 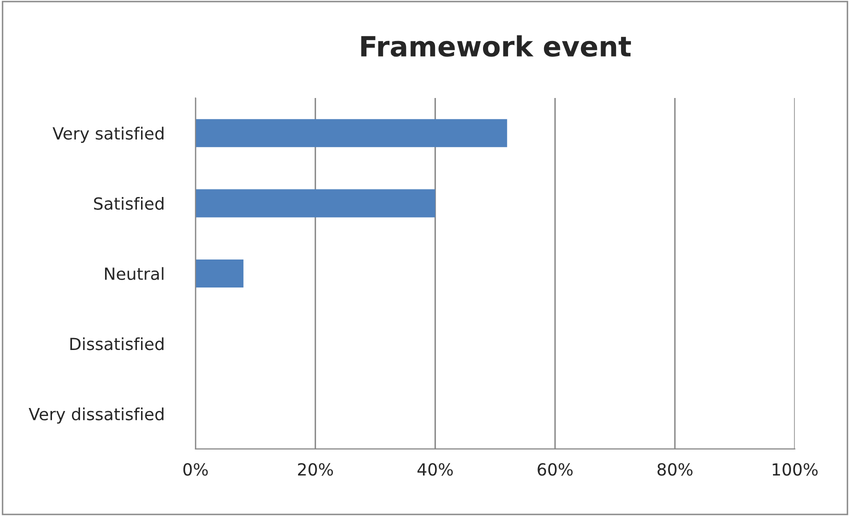 I want to click on y-tick-label: Satisfied, so click(x=129, y=203).